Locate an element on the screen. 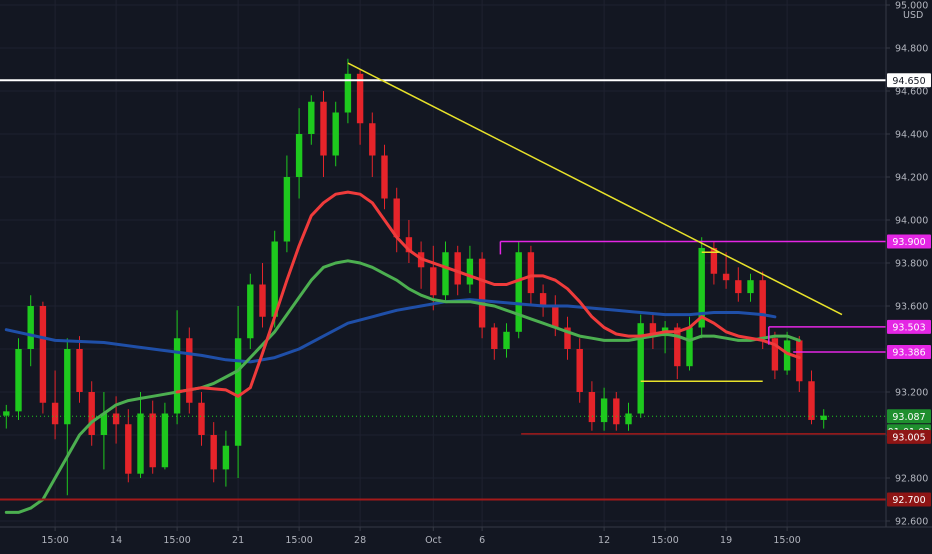 The image size is (932, 554). price-tick-label: 94.000 is located at coordinates (911, 221).